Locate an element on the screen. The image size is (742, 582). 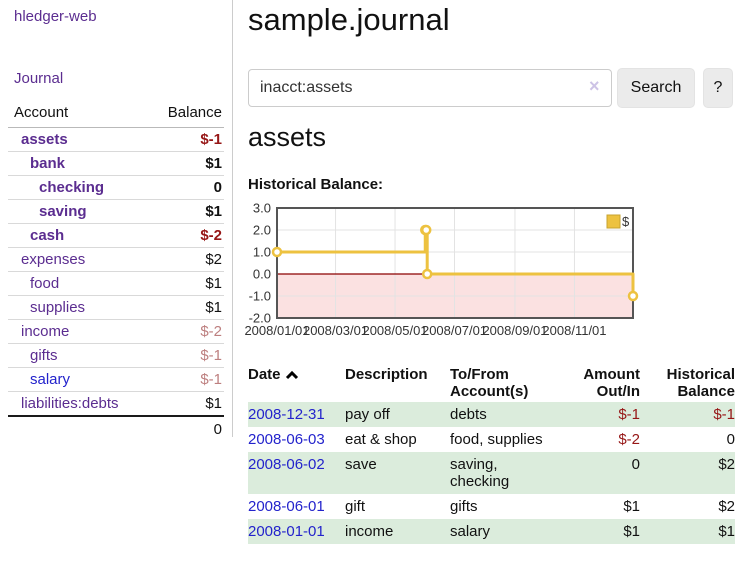
transaction-description: income is located at coordinates (369, 531).